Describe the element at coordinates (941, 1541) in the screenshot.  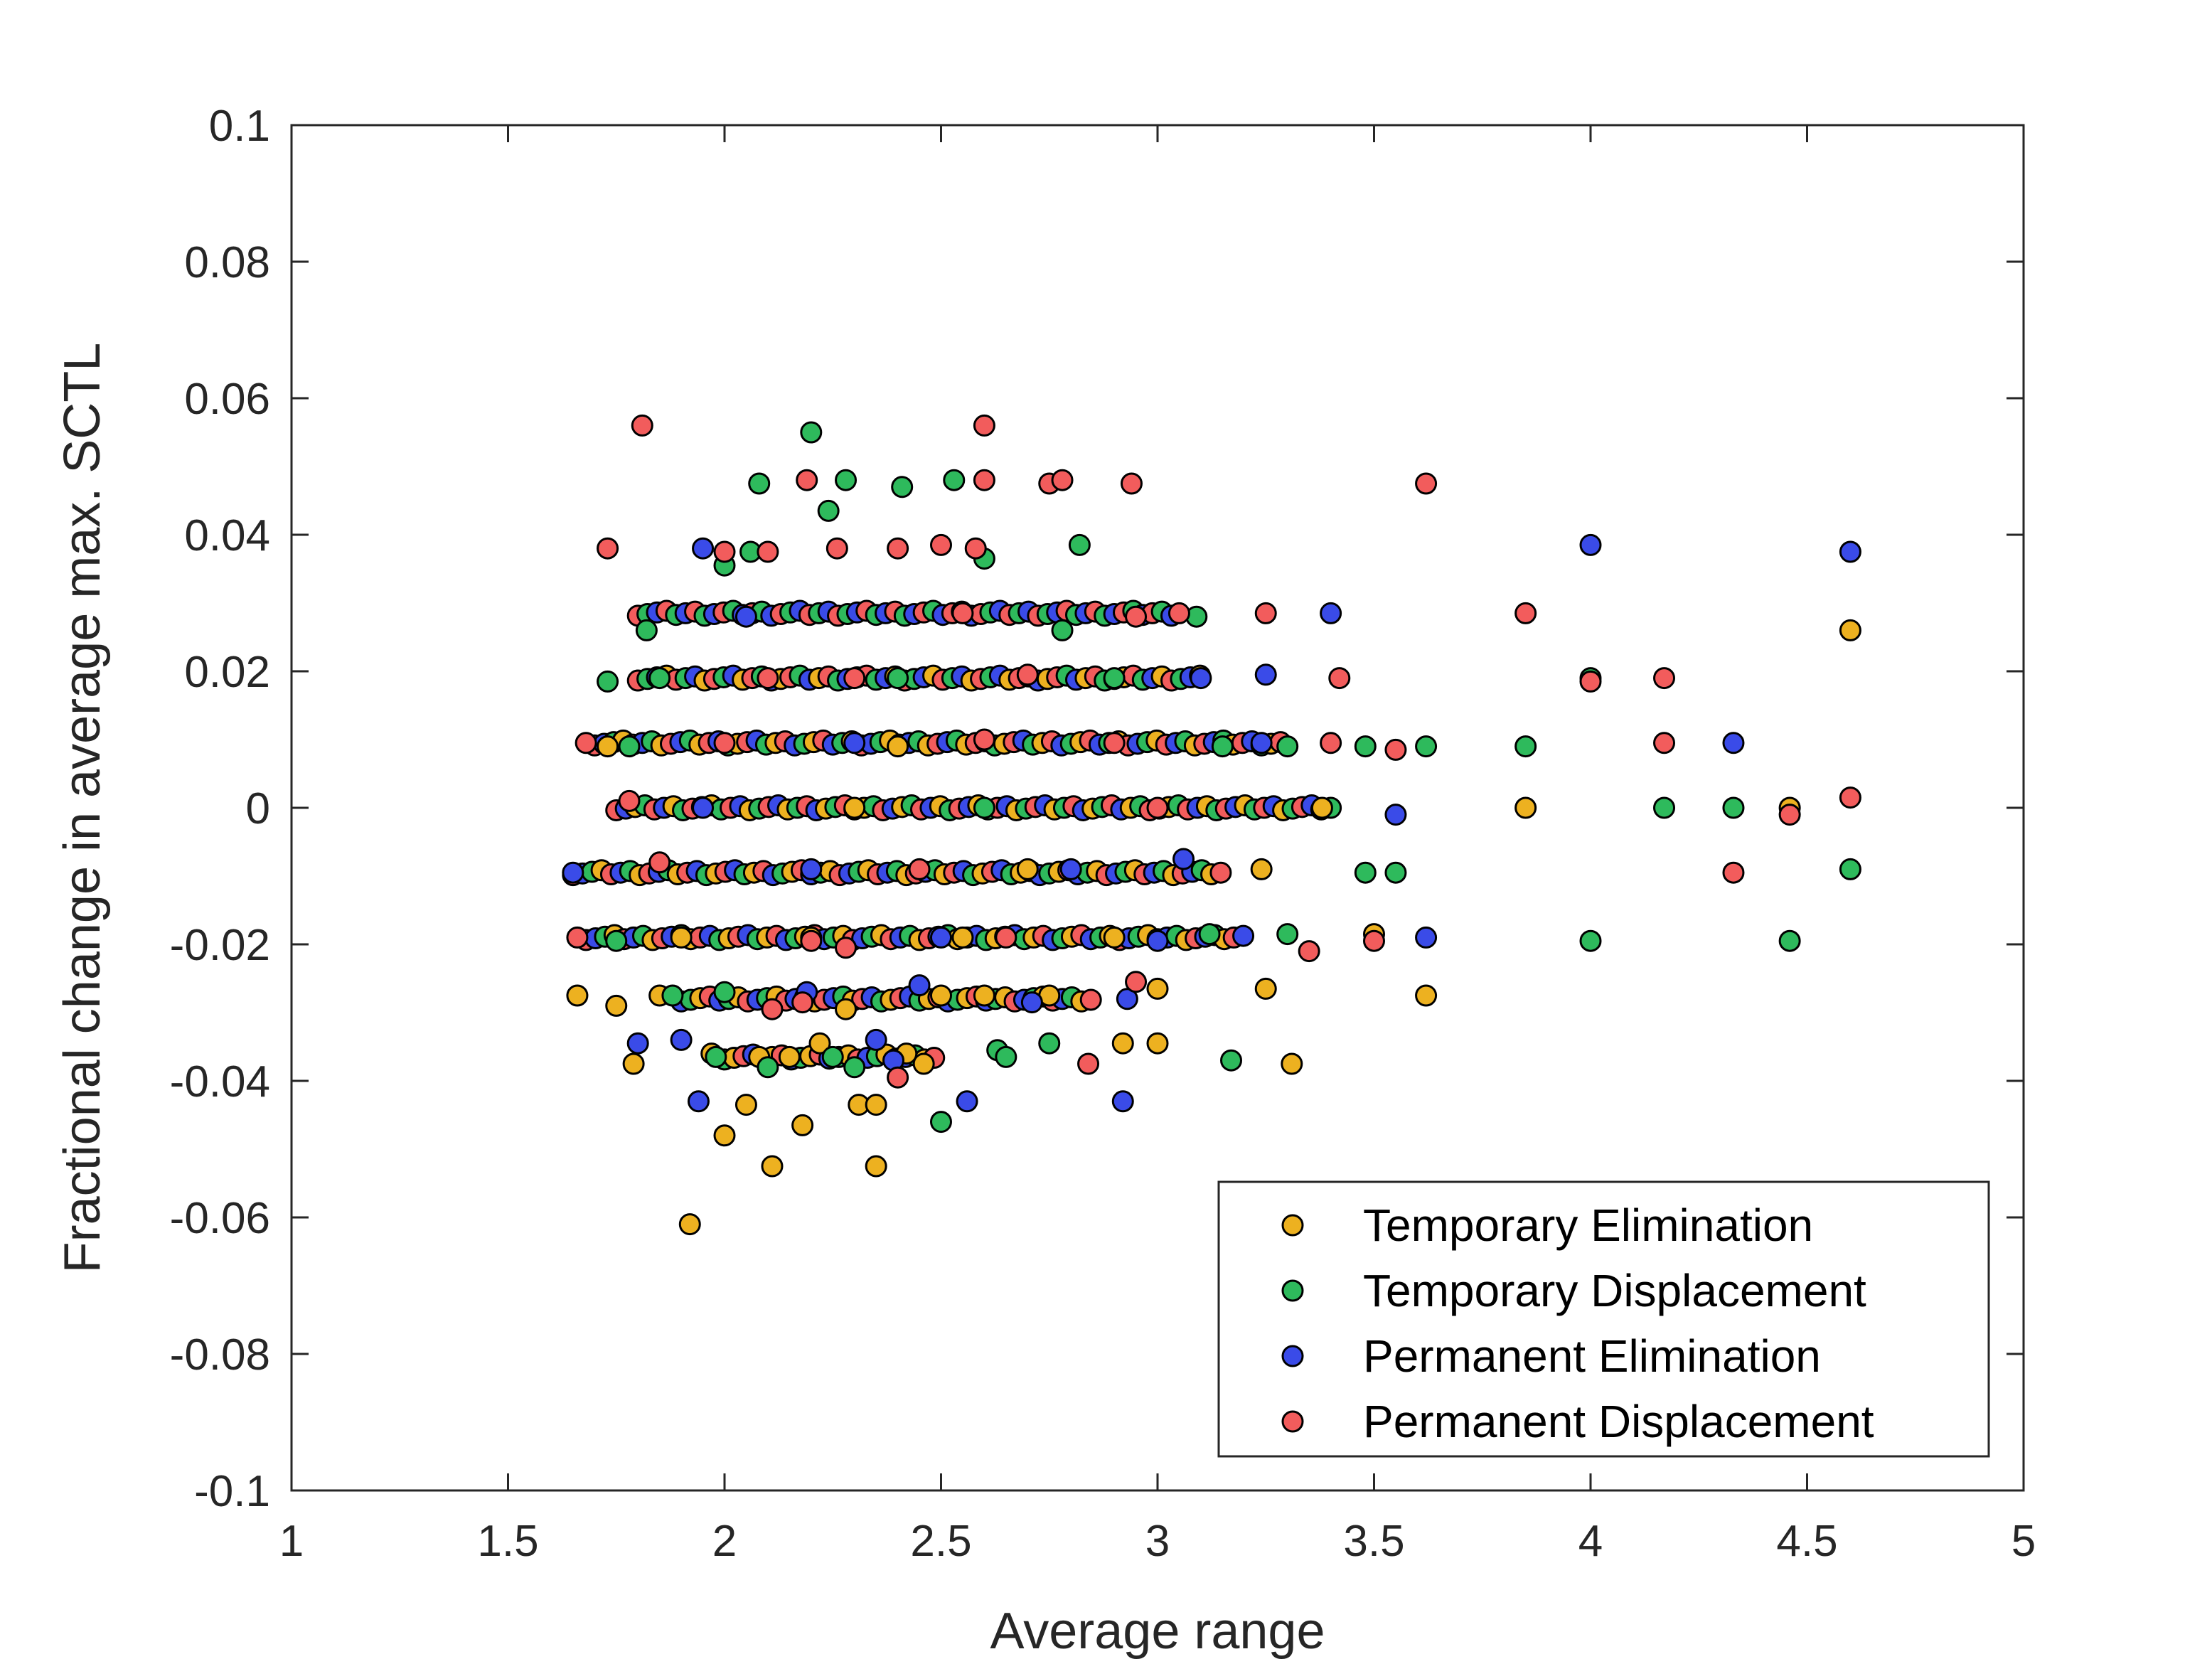
I see `x-tick-label: 2.5` at that location.